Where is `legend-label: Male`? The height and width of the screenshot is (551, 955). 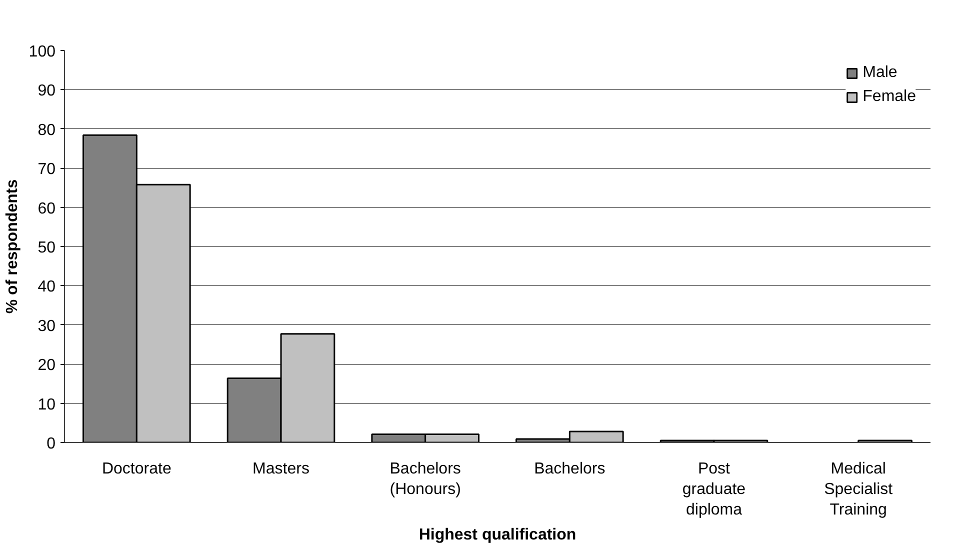 legend-label: Male is located at coordinates (880, 73).